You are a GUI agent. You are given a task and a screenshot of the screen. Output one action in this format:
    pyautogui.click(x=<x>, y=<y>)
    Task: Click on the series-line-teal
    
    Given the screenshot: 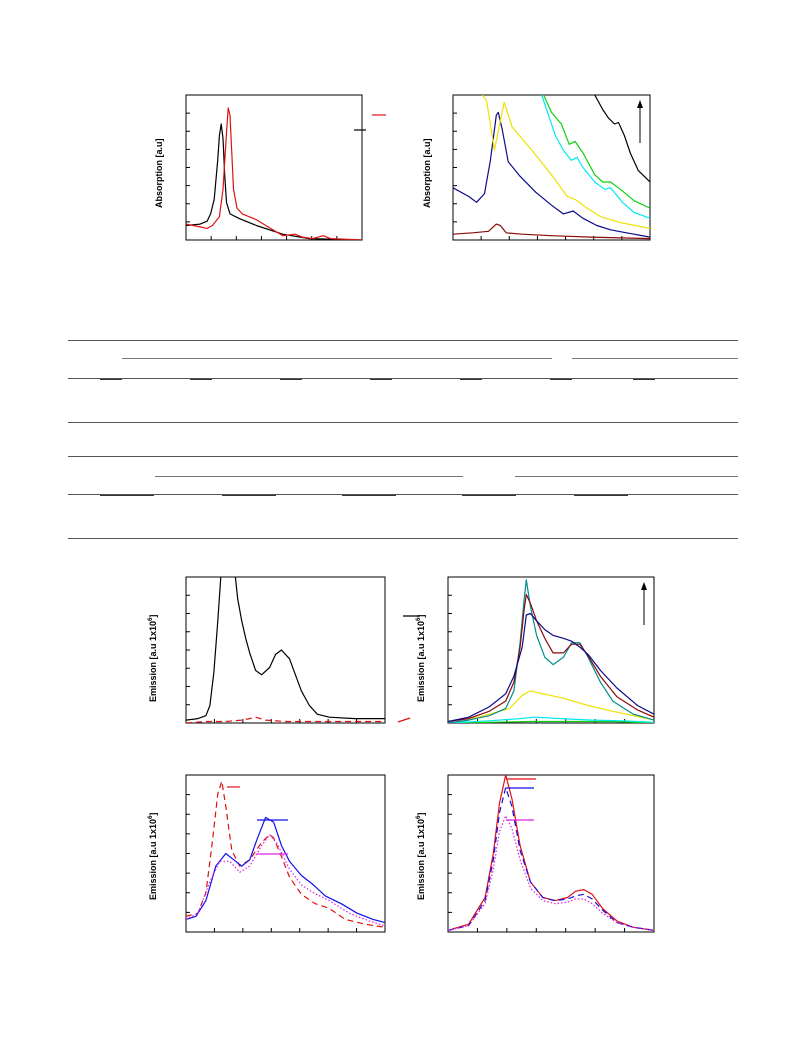 What is the action you would take?
    pyautogui.click(x=551, y=651)
    